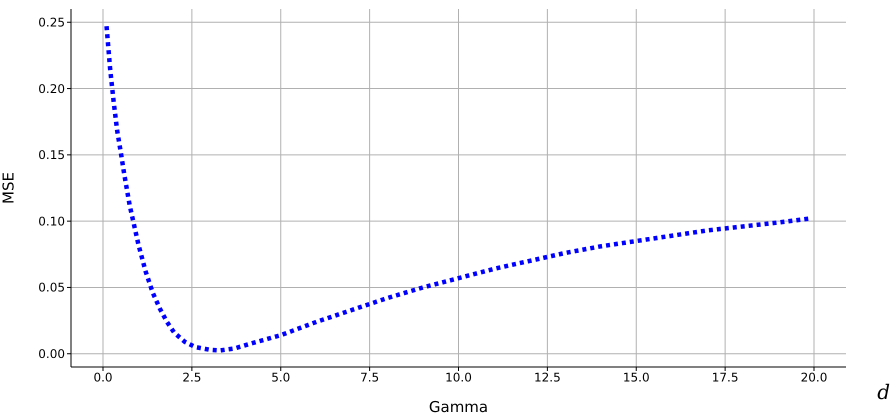 The width and height of the screenshot is (892, 414). What do you see at coordinates (51, 155) in the screenshot?
I see `y-tick-label: 0.15` at bounding box center [51, 155].